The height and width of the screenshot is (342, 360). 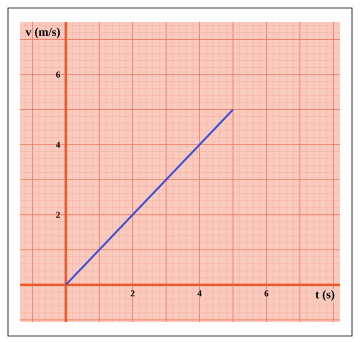 I want to click on x-axis-title: t (s), so click(x=324, y=295).